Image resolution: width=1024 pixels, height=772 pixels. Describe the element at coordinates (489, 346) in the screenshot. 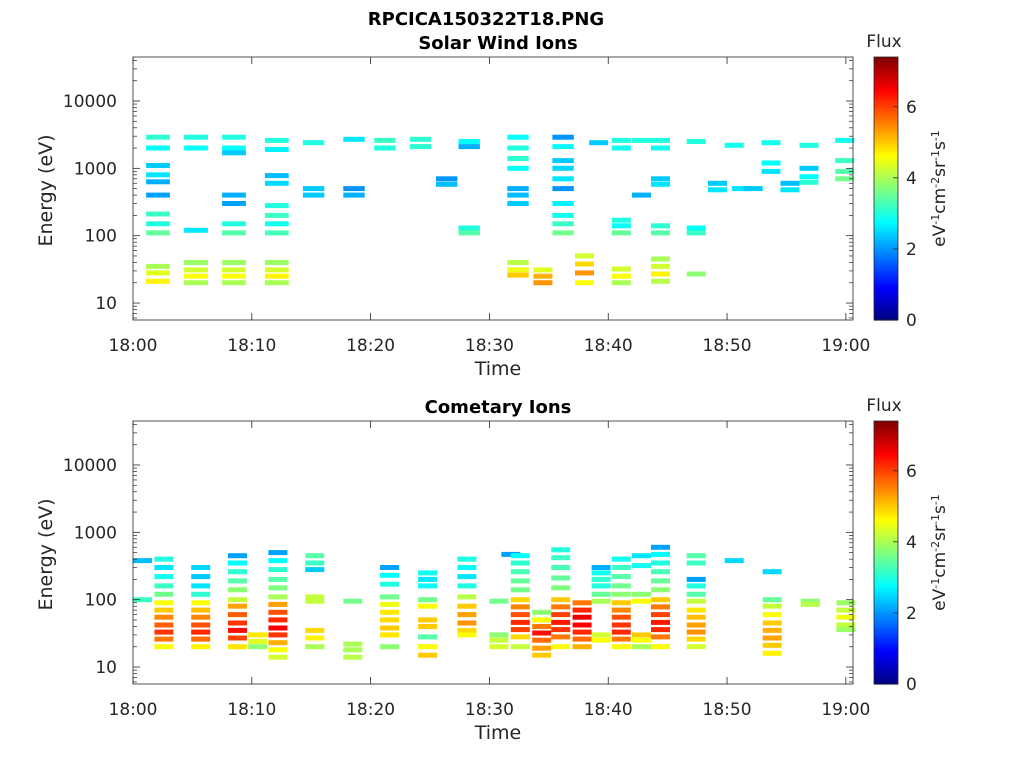

I see `x-tick-label: 18:30` at that location.